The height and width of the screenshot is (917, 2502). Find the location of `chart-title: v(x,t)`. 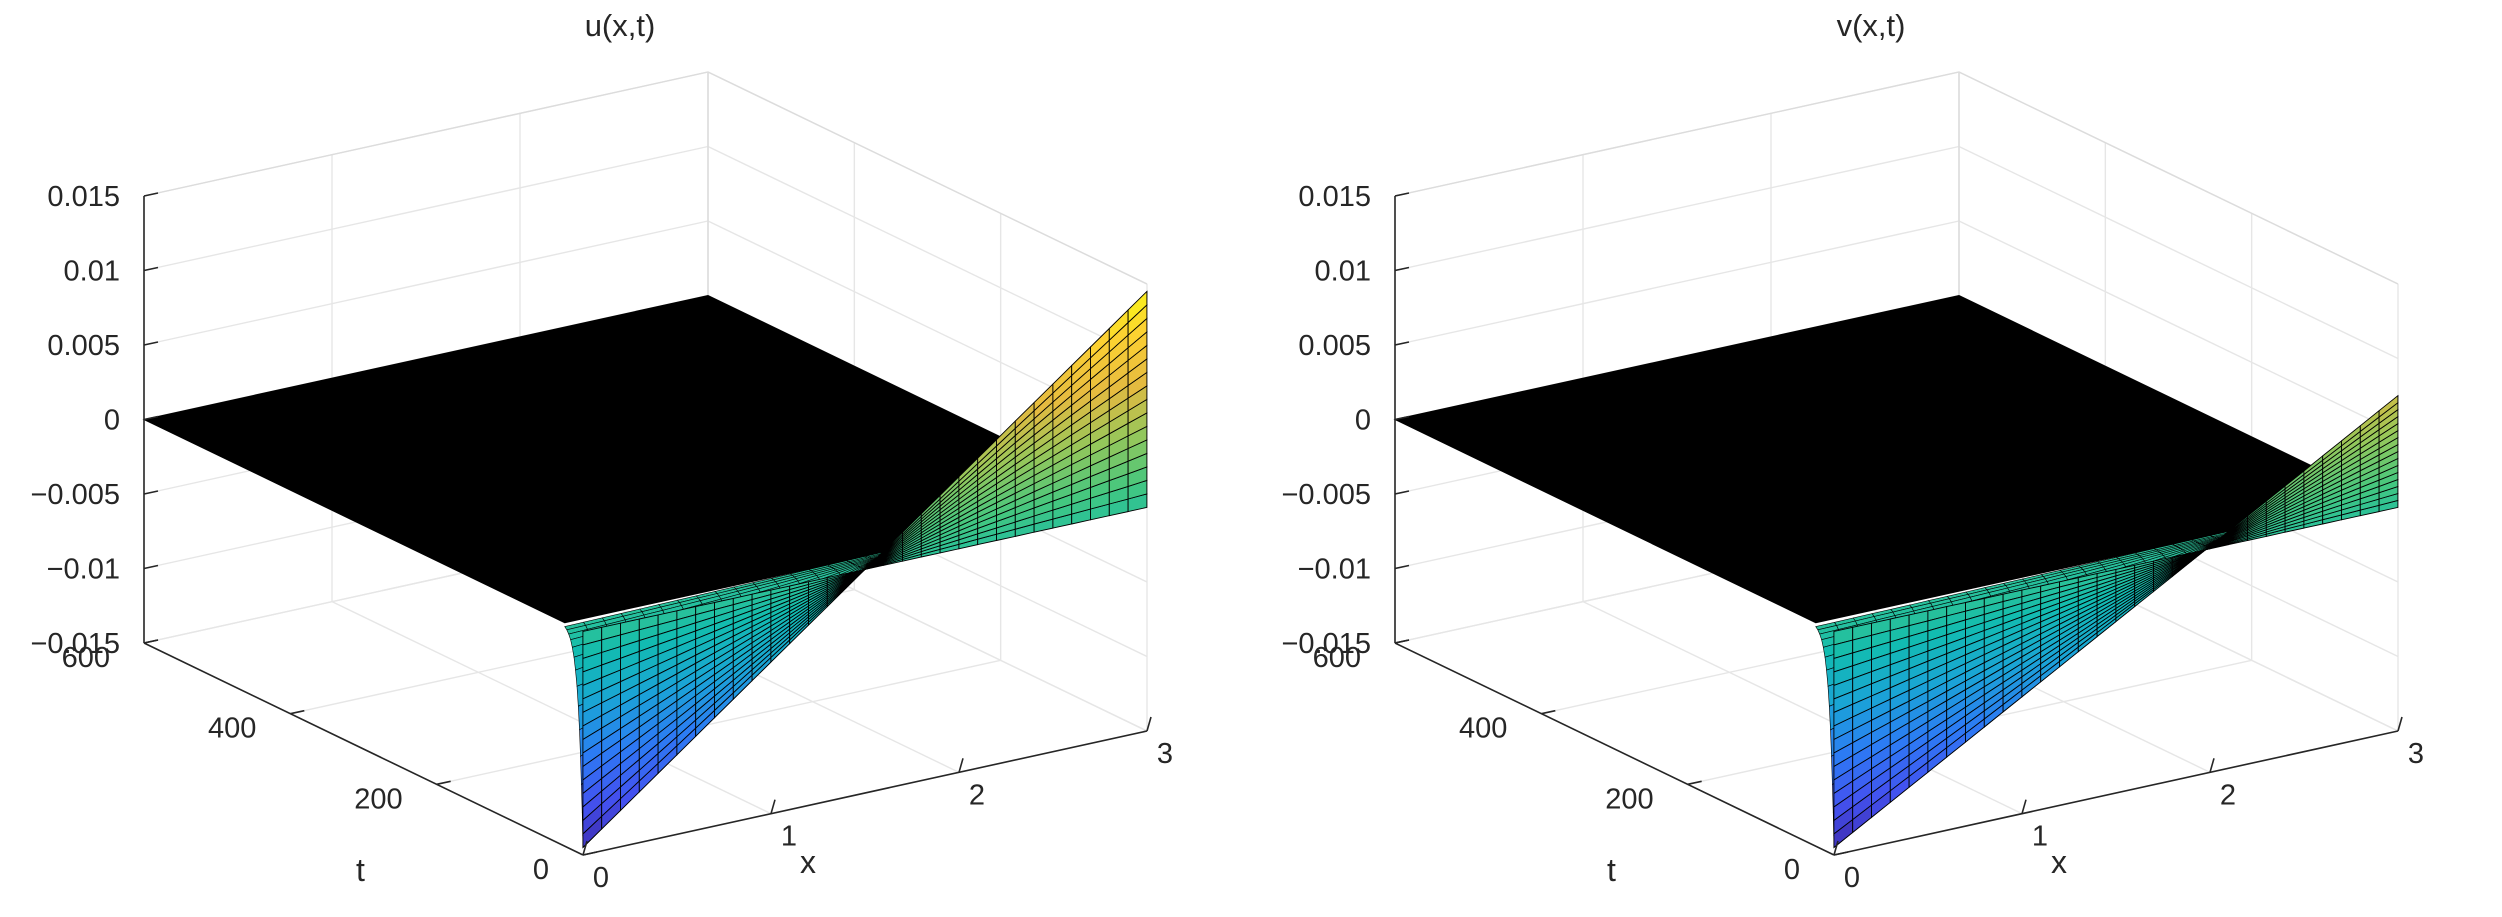

chart-title: v(x,t) is located at coordinates (1871, 25).